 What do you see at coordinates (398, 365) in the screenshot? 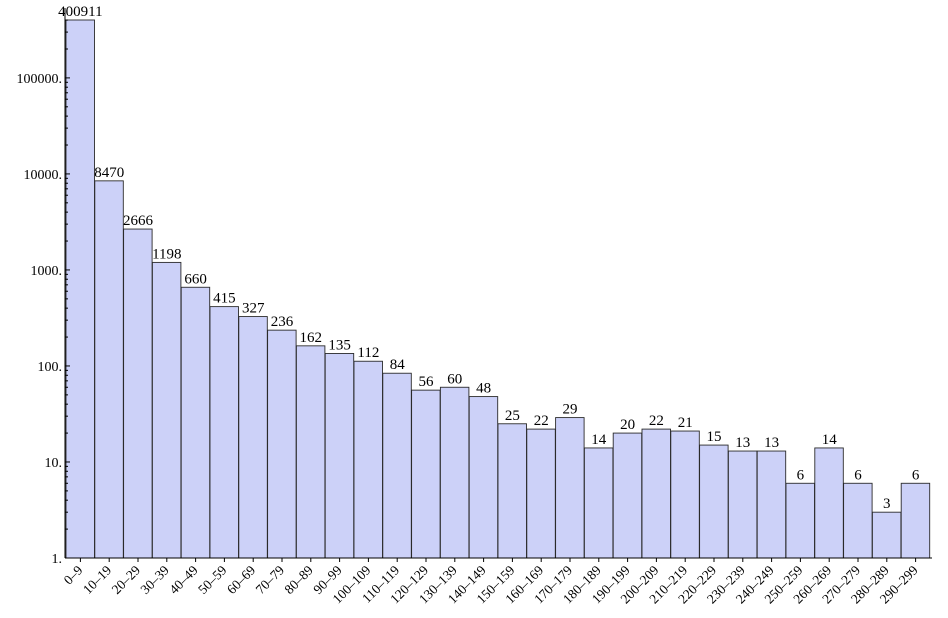
I see `data-label-110–119: 84` at bounding box center [398, 365].